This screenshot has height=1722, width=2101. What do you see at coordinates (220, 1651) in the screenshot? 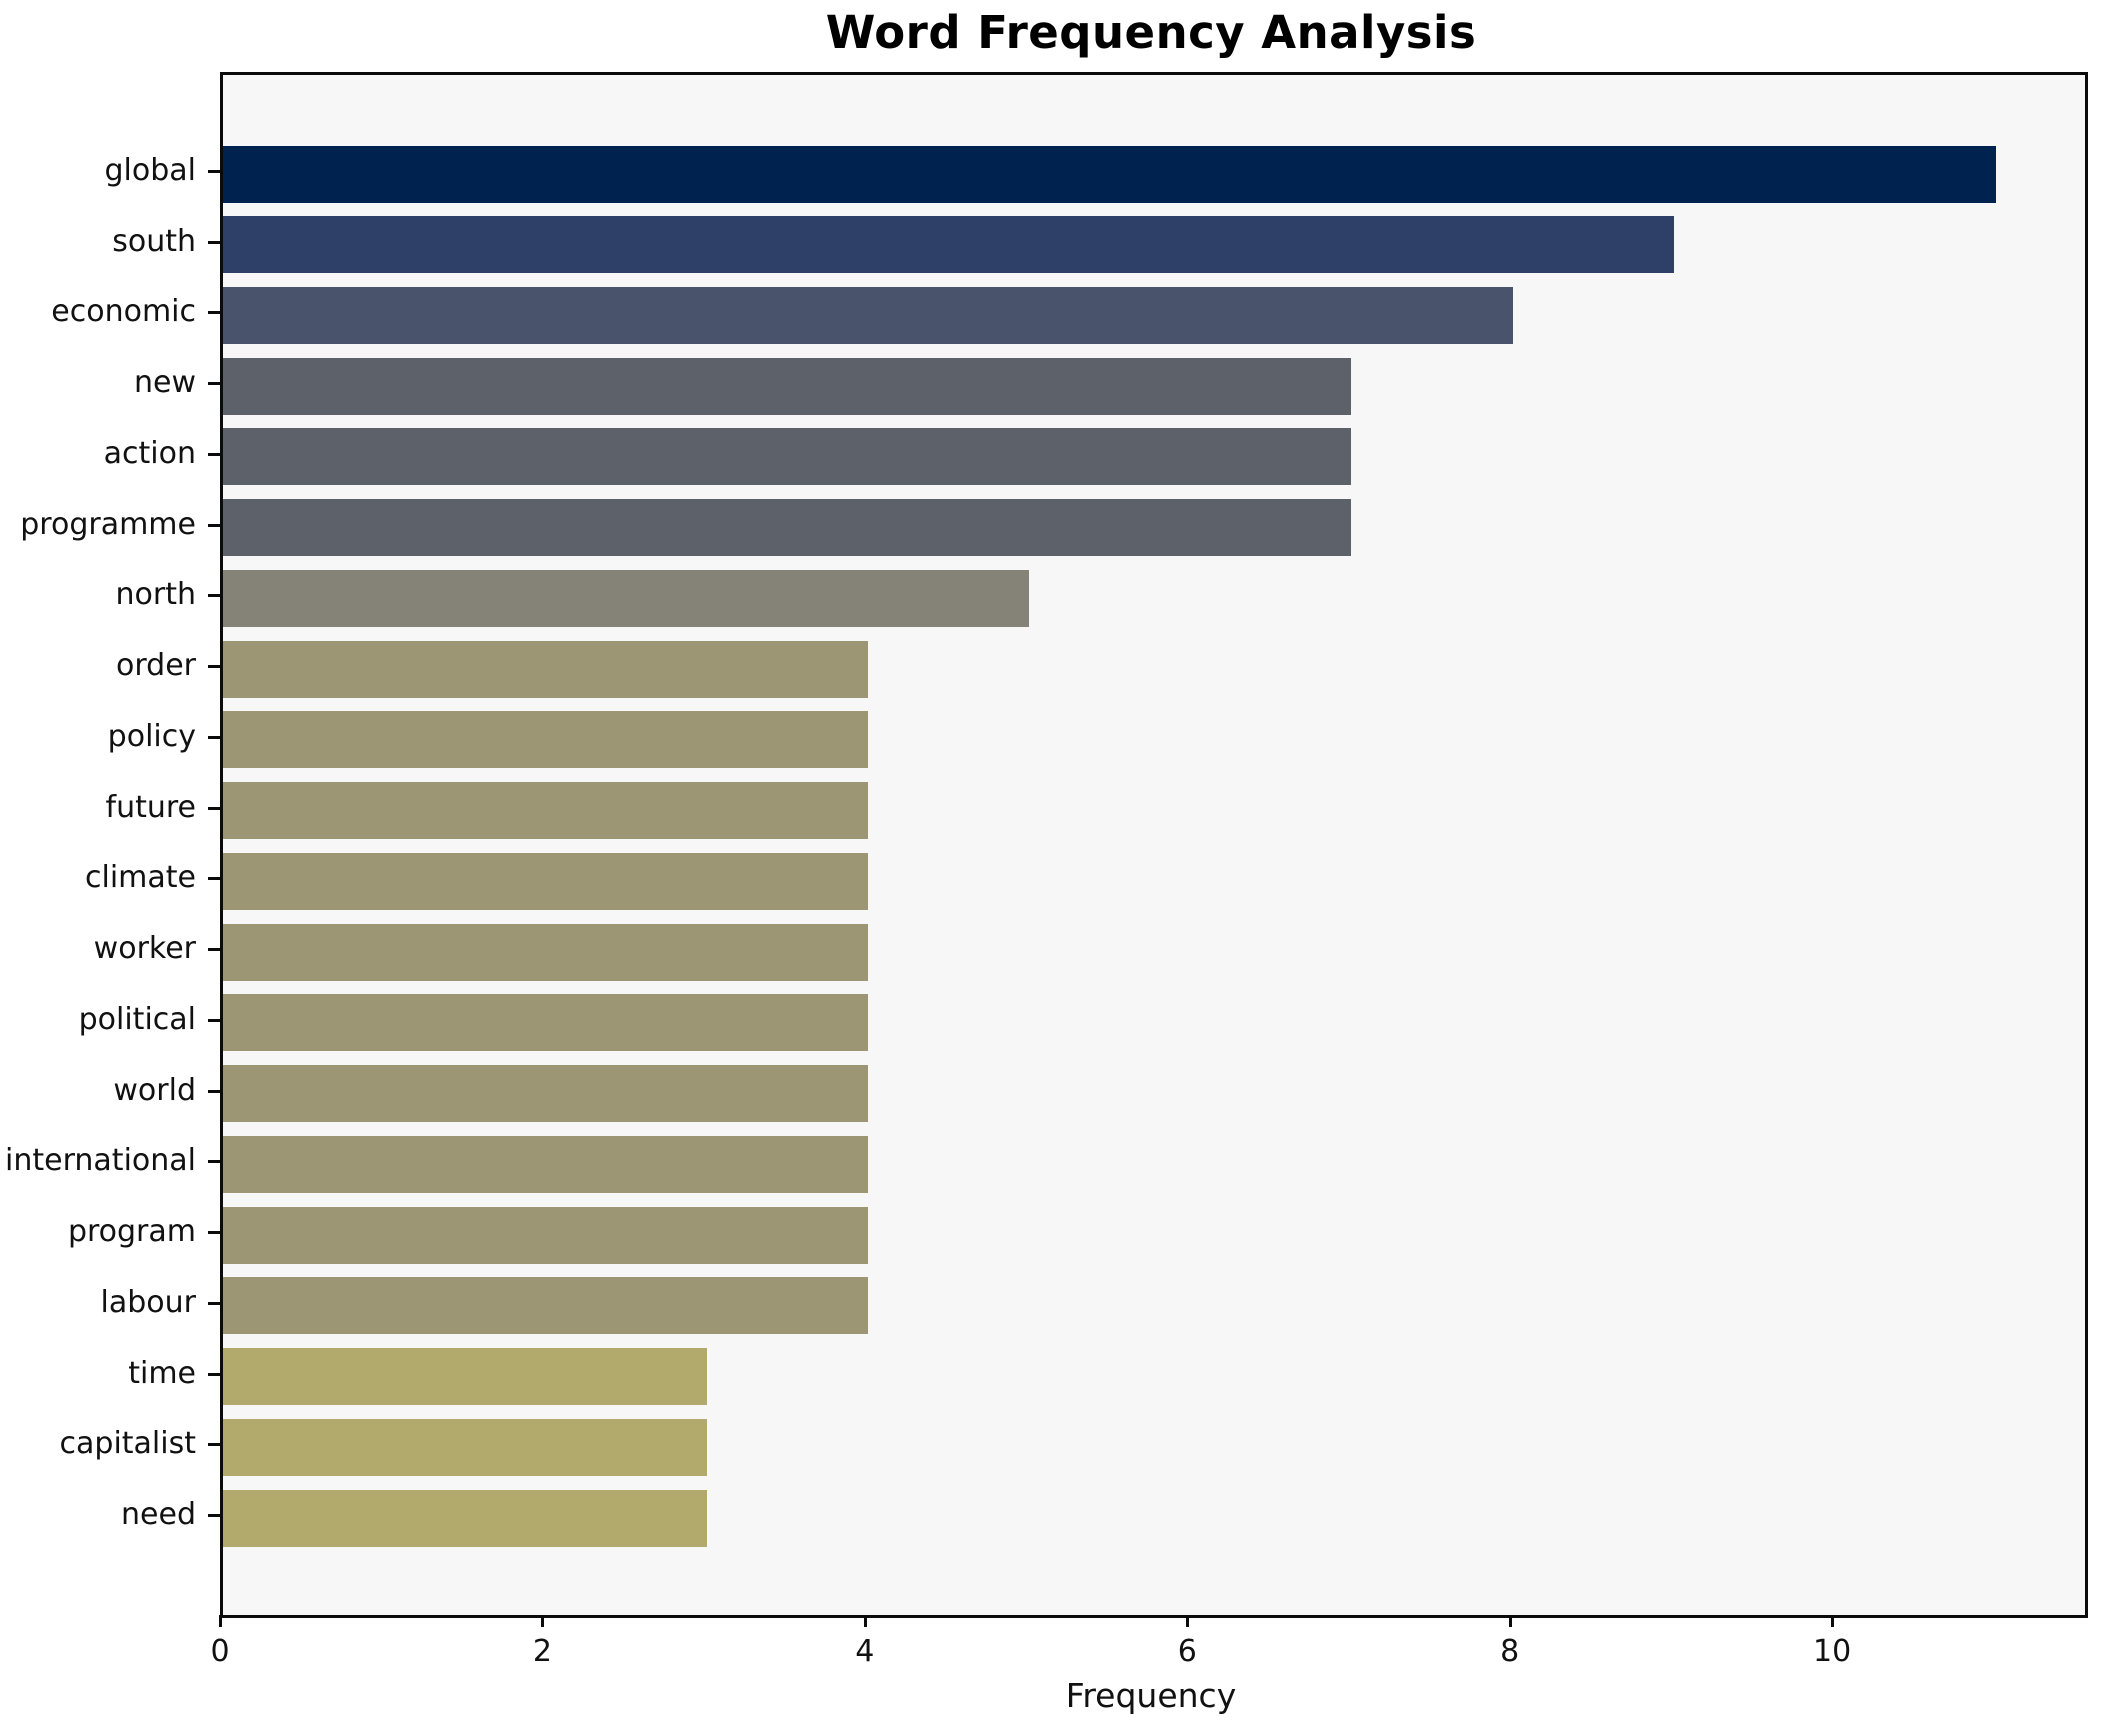
I see `x-tick-label: 0` at bounding box center [220, 1651].